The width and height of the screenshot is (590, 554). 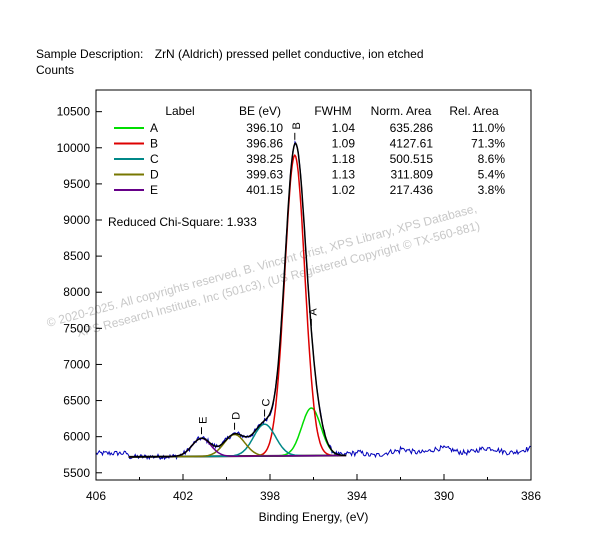 What do you see at coordinates (183, 496) in the screenshot?
I see `x-tick-label: 402` at bounding box center [183, 496].